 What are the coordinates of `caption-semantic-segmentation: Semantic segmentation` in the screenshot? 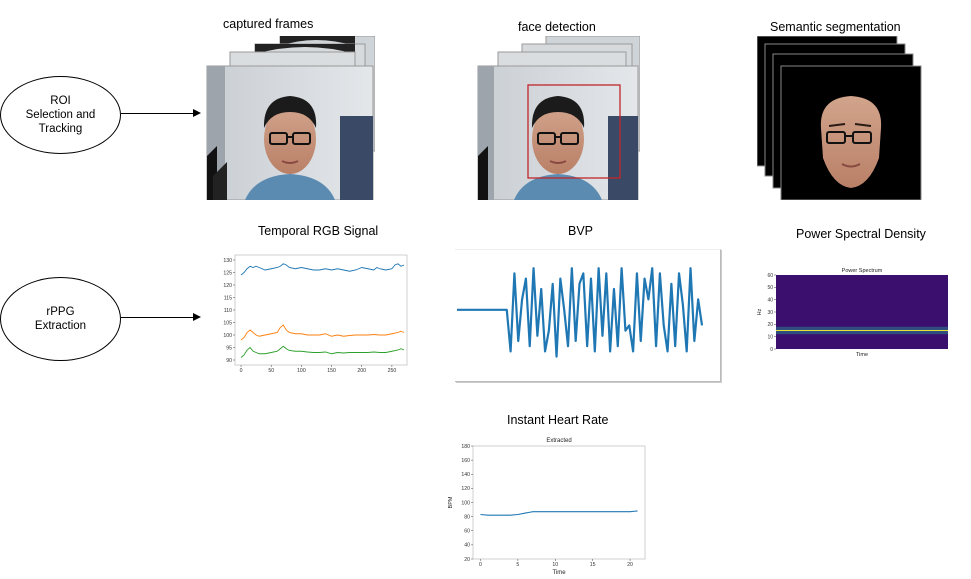 It's located at (835, 27).